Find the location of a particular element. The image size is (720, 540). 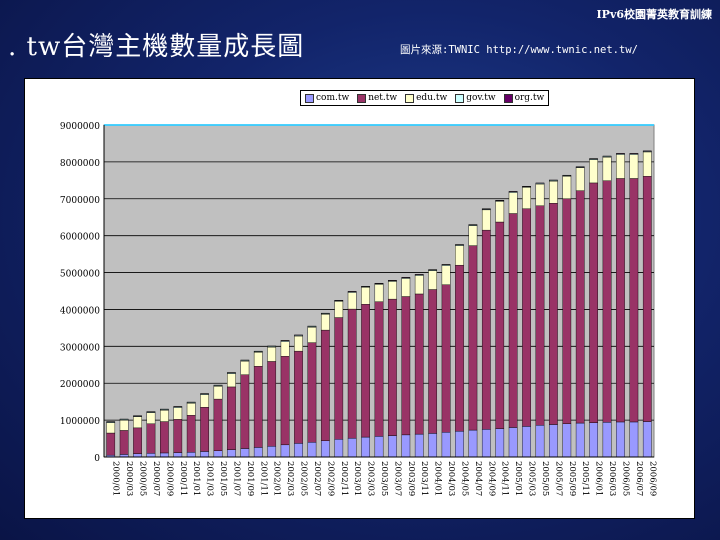

x-tick-label: 2000/09 is located at coordinates (169, 478).